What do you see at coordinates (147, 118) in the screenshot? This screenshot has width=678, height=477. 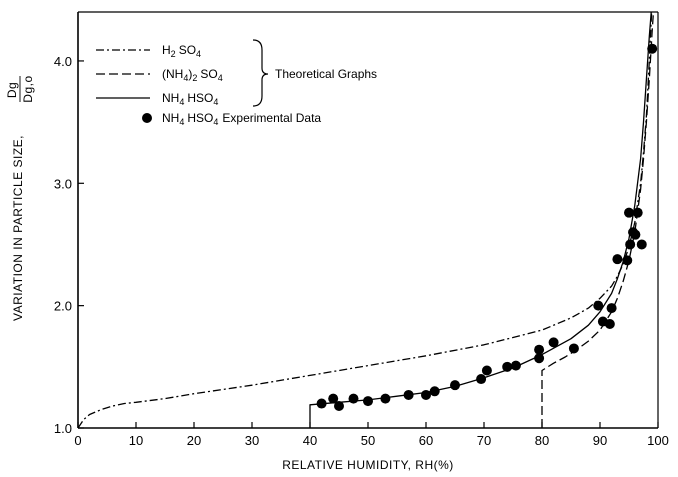 I see `legend-marker-dot` at bounding box center [147, 118].